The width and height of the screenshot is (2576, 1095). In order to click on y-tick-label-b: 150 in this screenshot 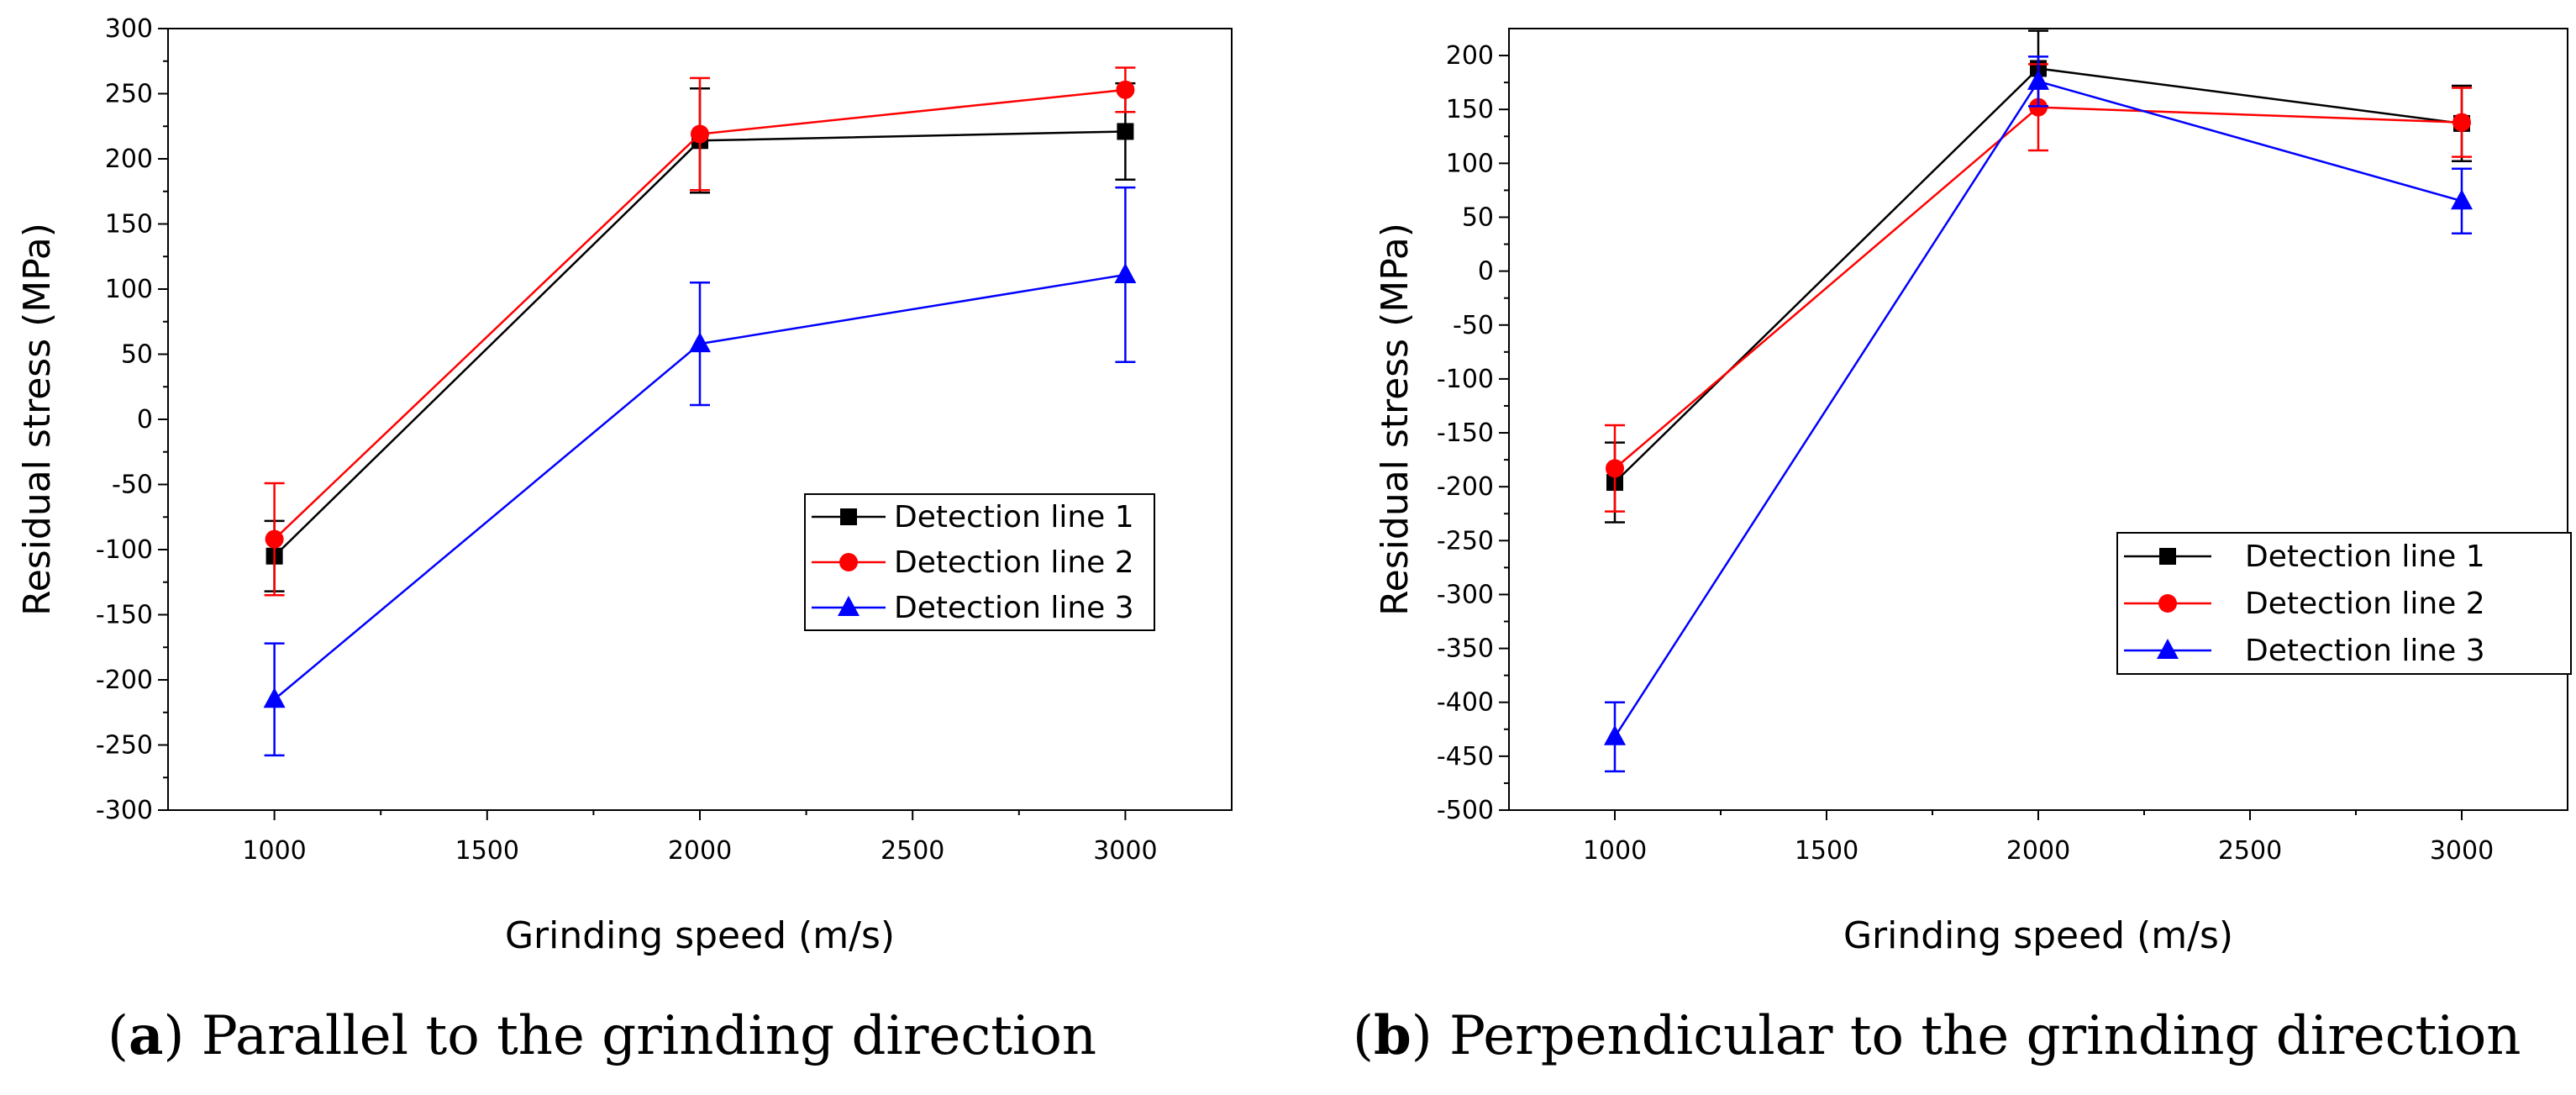, I will do `click(1470, 110)`.